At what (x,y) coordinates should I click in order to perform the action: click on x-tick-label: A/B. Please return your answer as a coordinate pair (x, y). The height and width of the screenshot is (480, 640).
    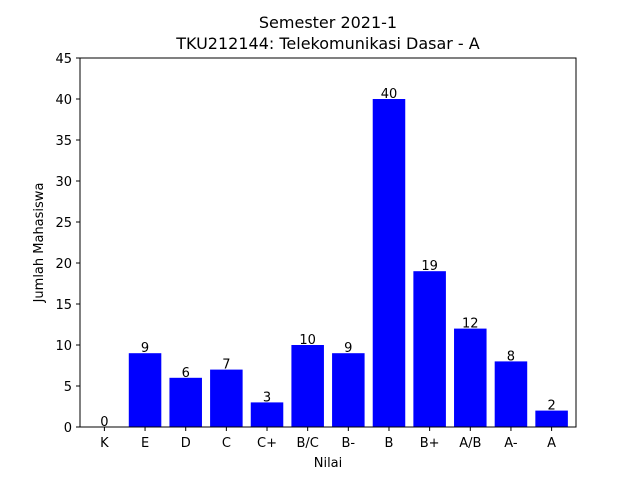
    Looking at the image, I should click on (470, 443).